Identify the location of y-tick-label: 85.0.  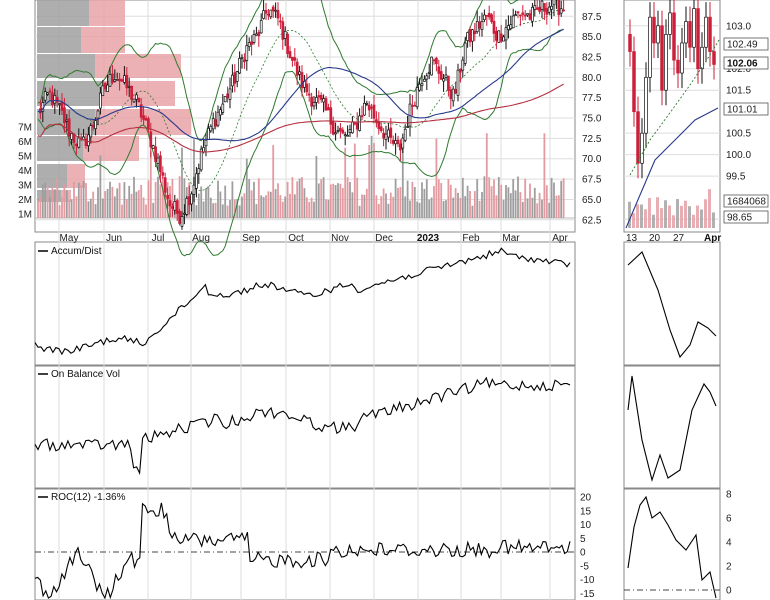
(592, 37).